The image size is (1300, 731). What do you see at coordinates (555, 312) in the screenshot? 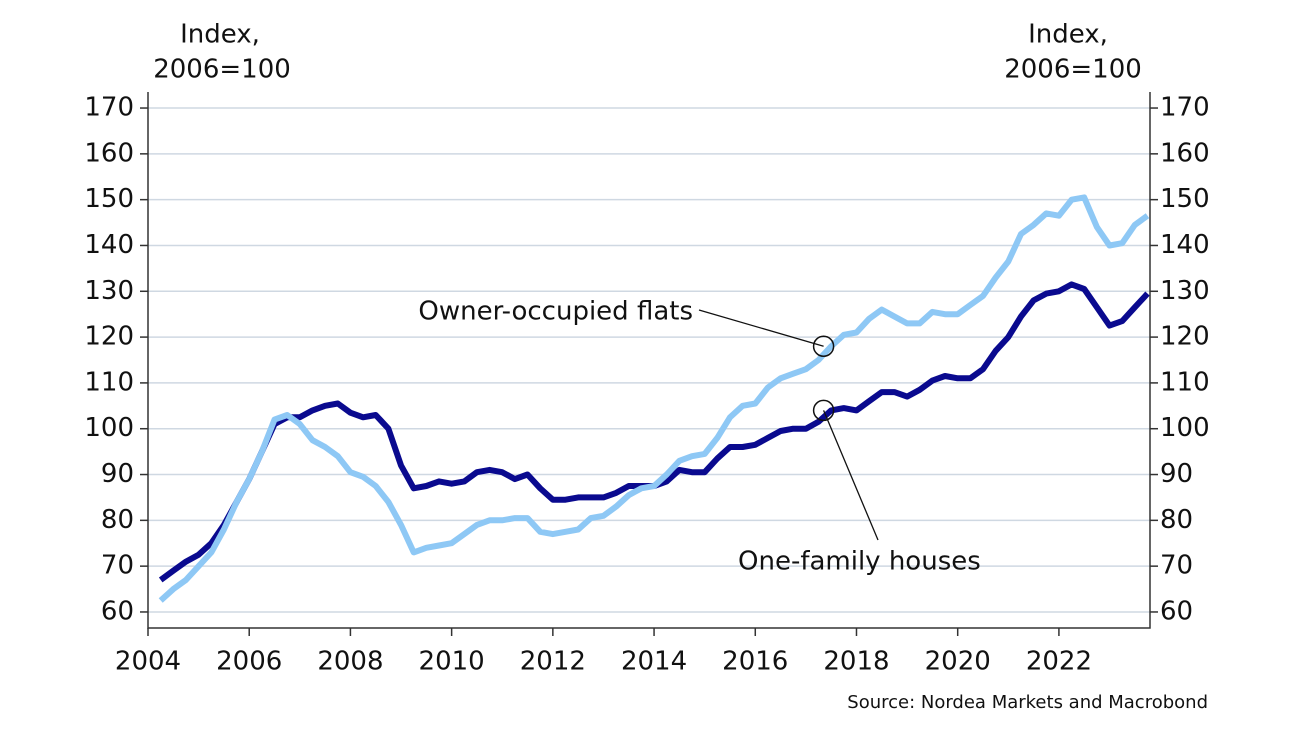
I see `annotation-label: Owner-occupied flats` at bounding box center [555, 312].